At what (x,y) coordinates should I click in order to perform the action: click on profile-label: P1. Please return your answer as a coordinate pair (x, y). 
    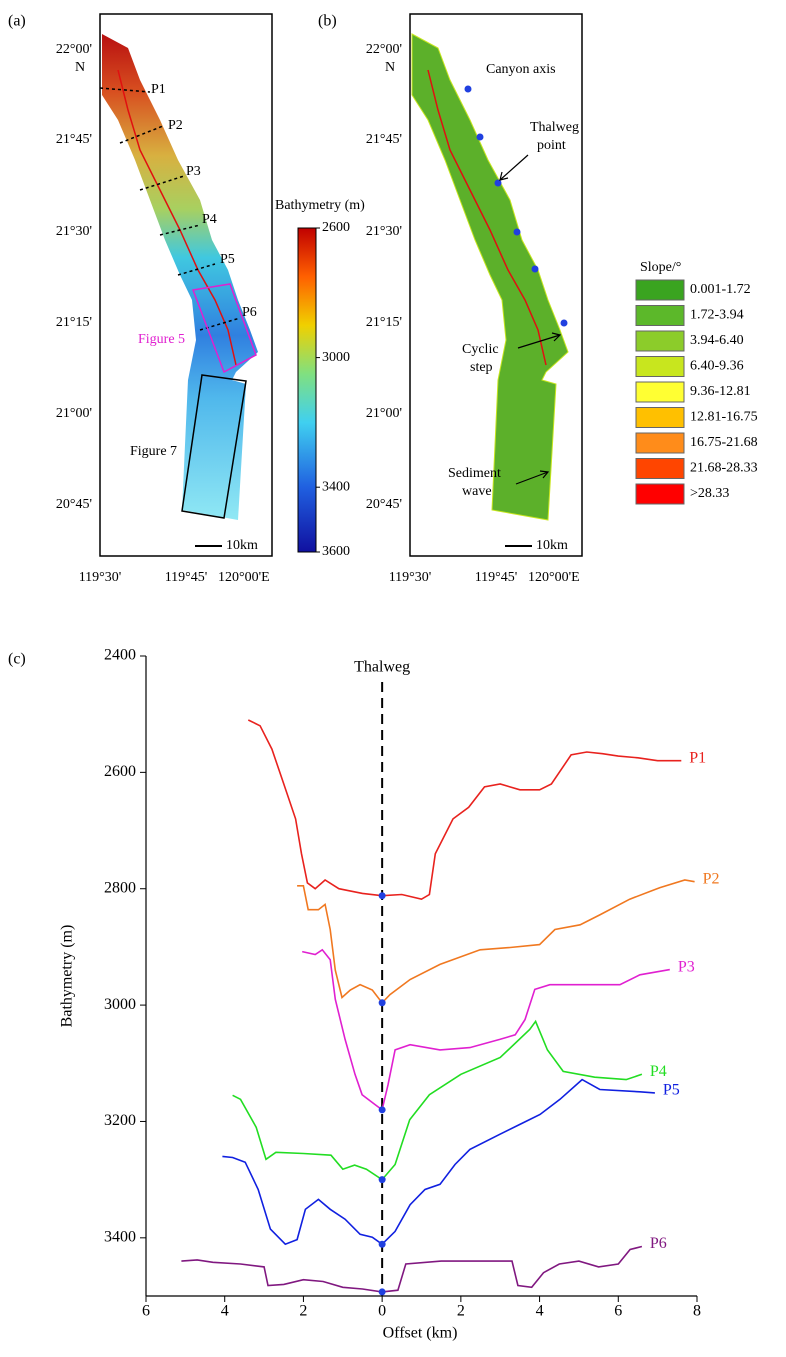
    Looking at the image, I should click on (158, 89).